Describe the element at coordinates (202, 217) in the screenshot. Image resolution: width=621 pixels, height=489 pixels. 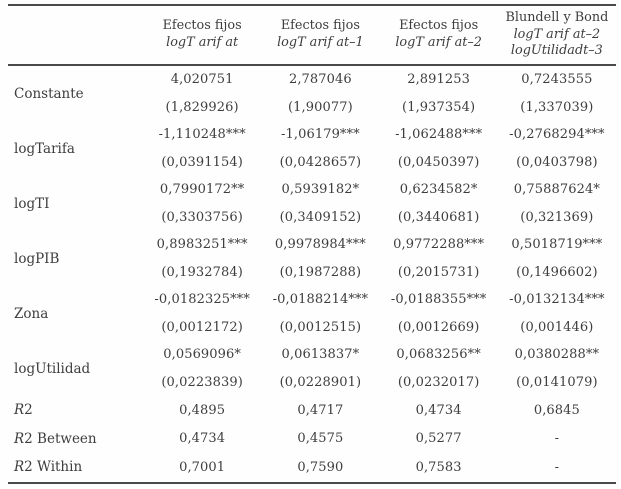
I see `std-error-cell: (0,3303756)` at that location.